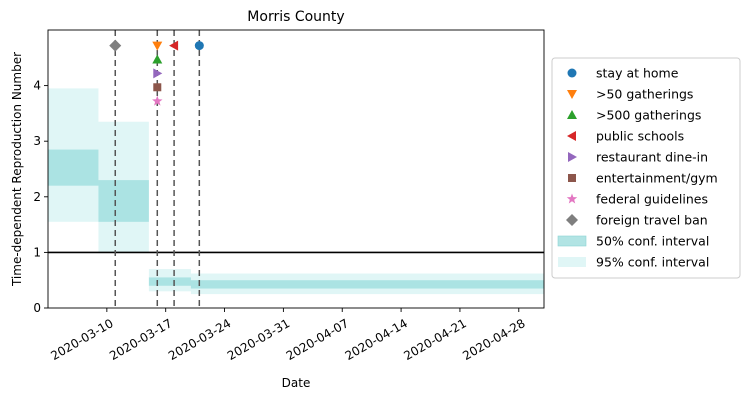  I want to click on legend-label: foreign travel ban, so click(652, 220).